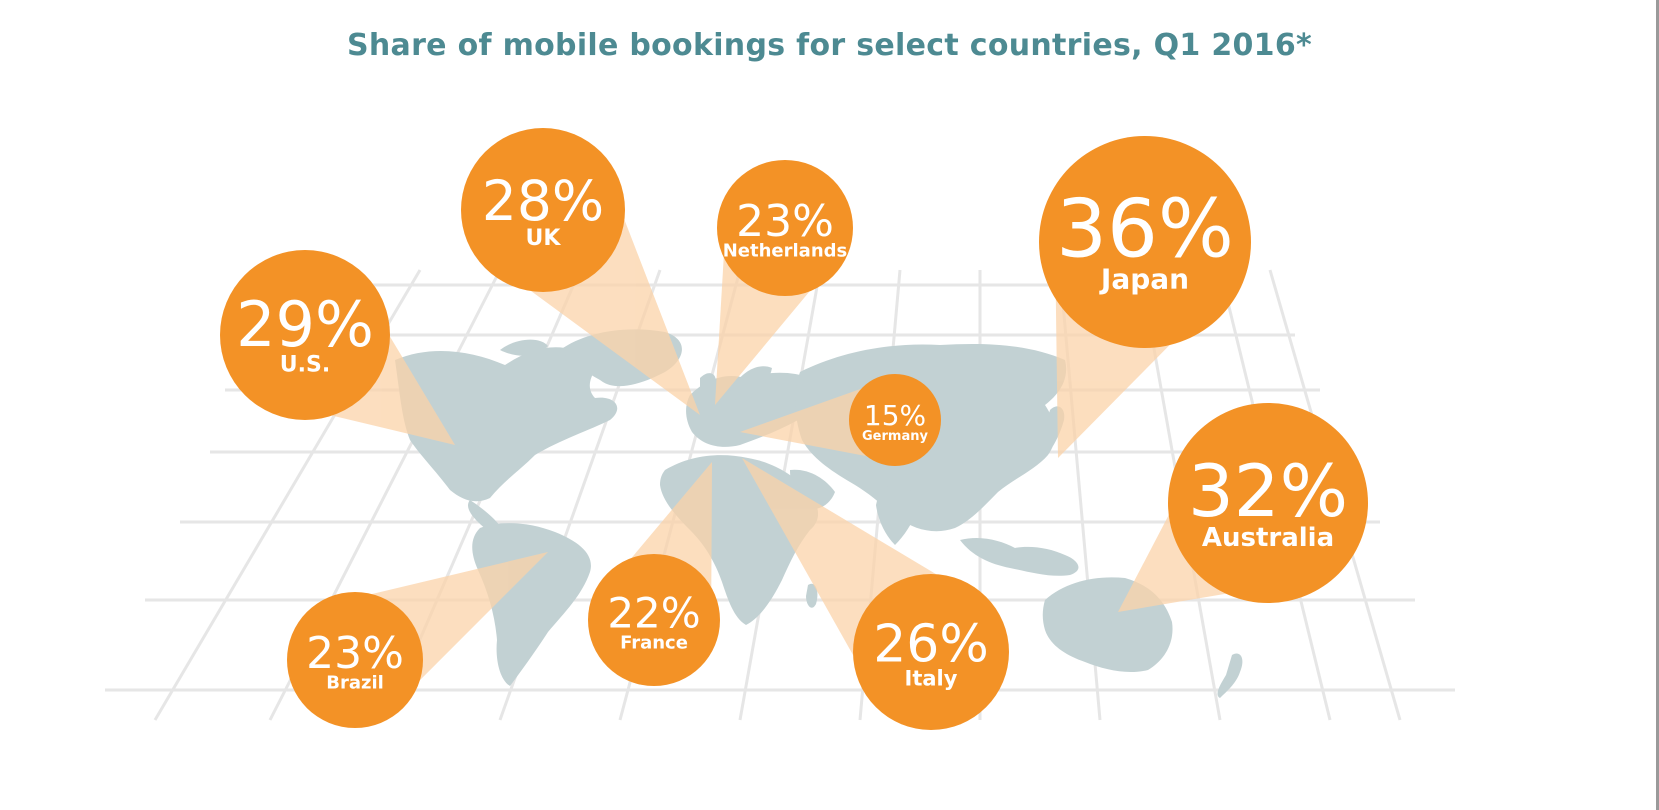  I want to click on country-label-australia: Australia, so click(1268, 538).